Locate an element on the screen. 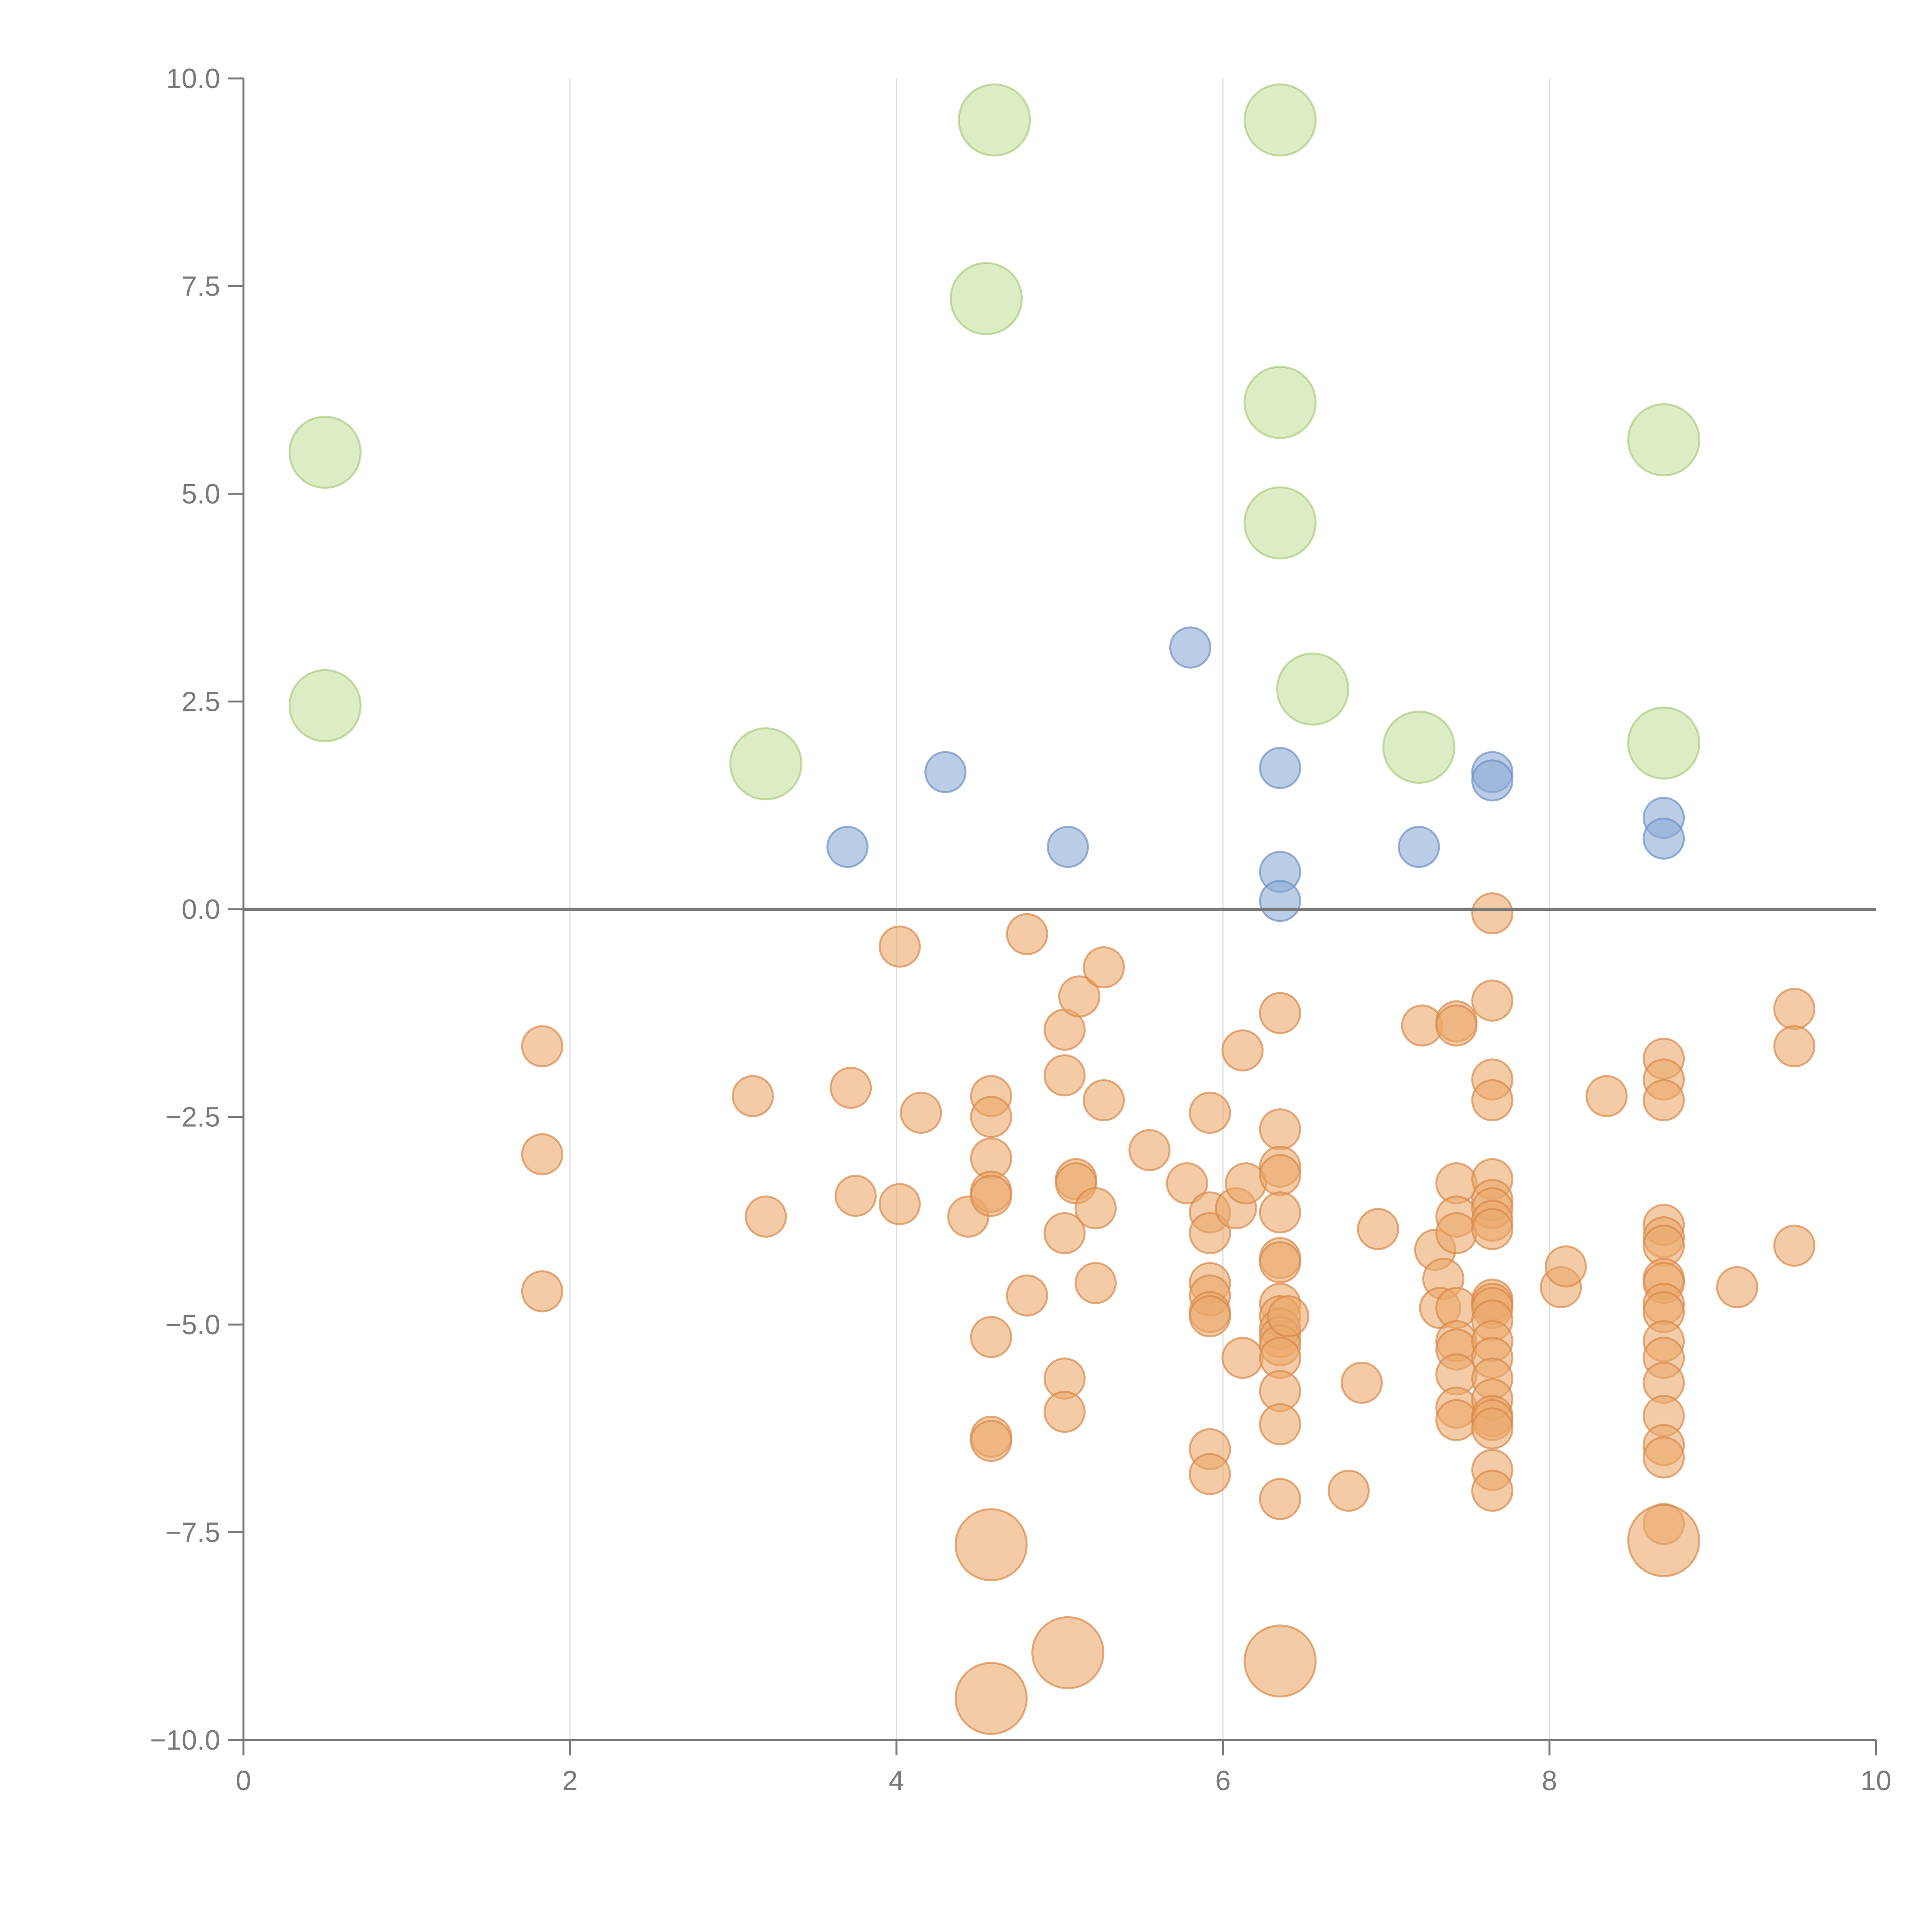 The width and height of the screenshot is (1932, 1932). x-tick-label: 6 is located at coordinates (1223, 1781).